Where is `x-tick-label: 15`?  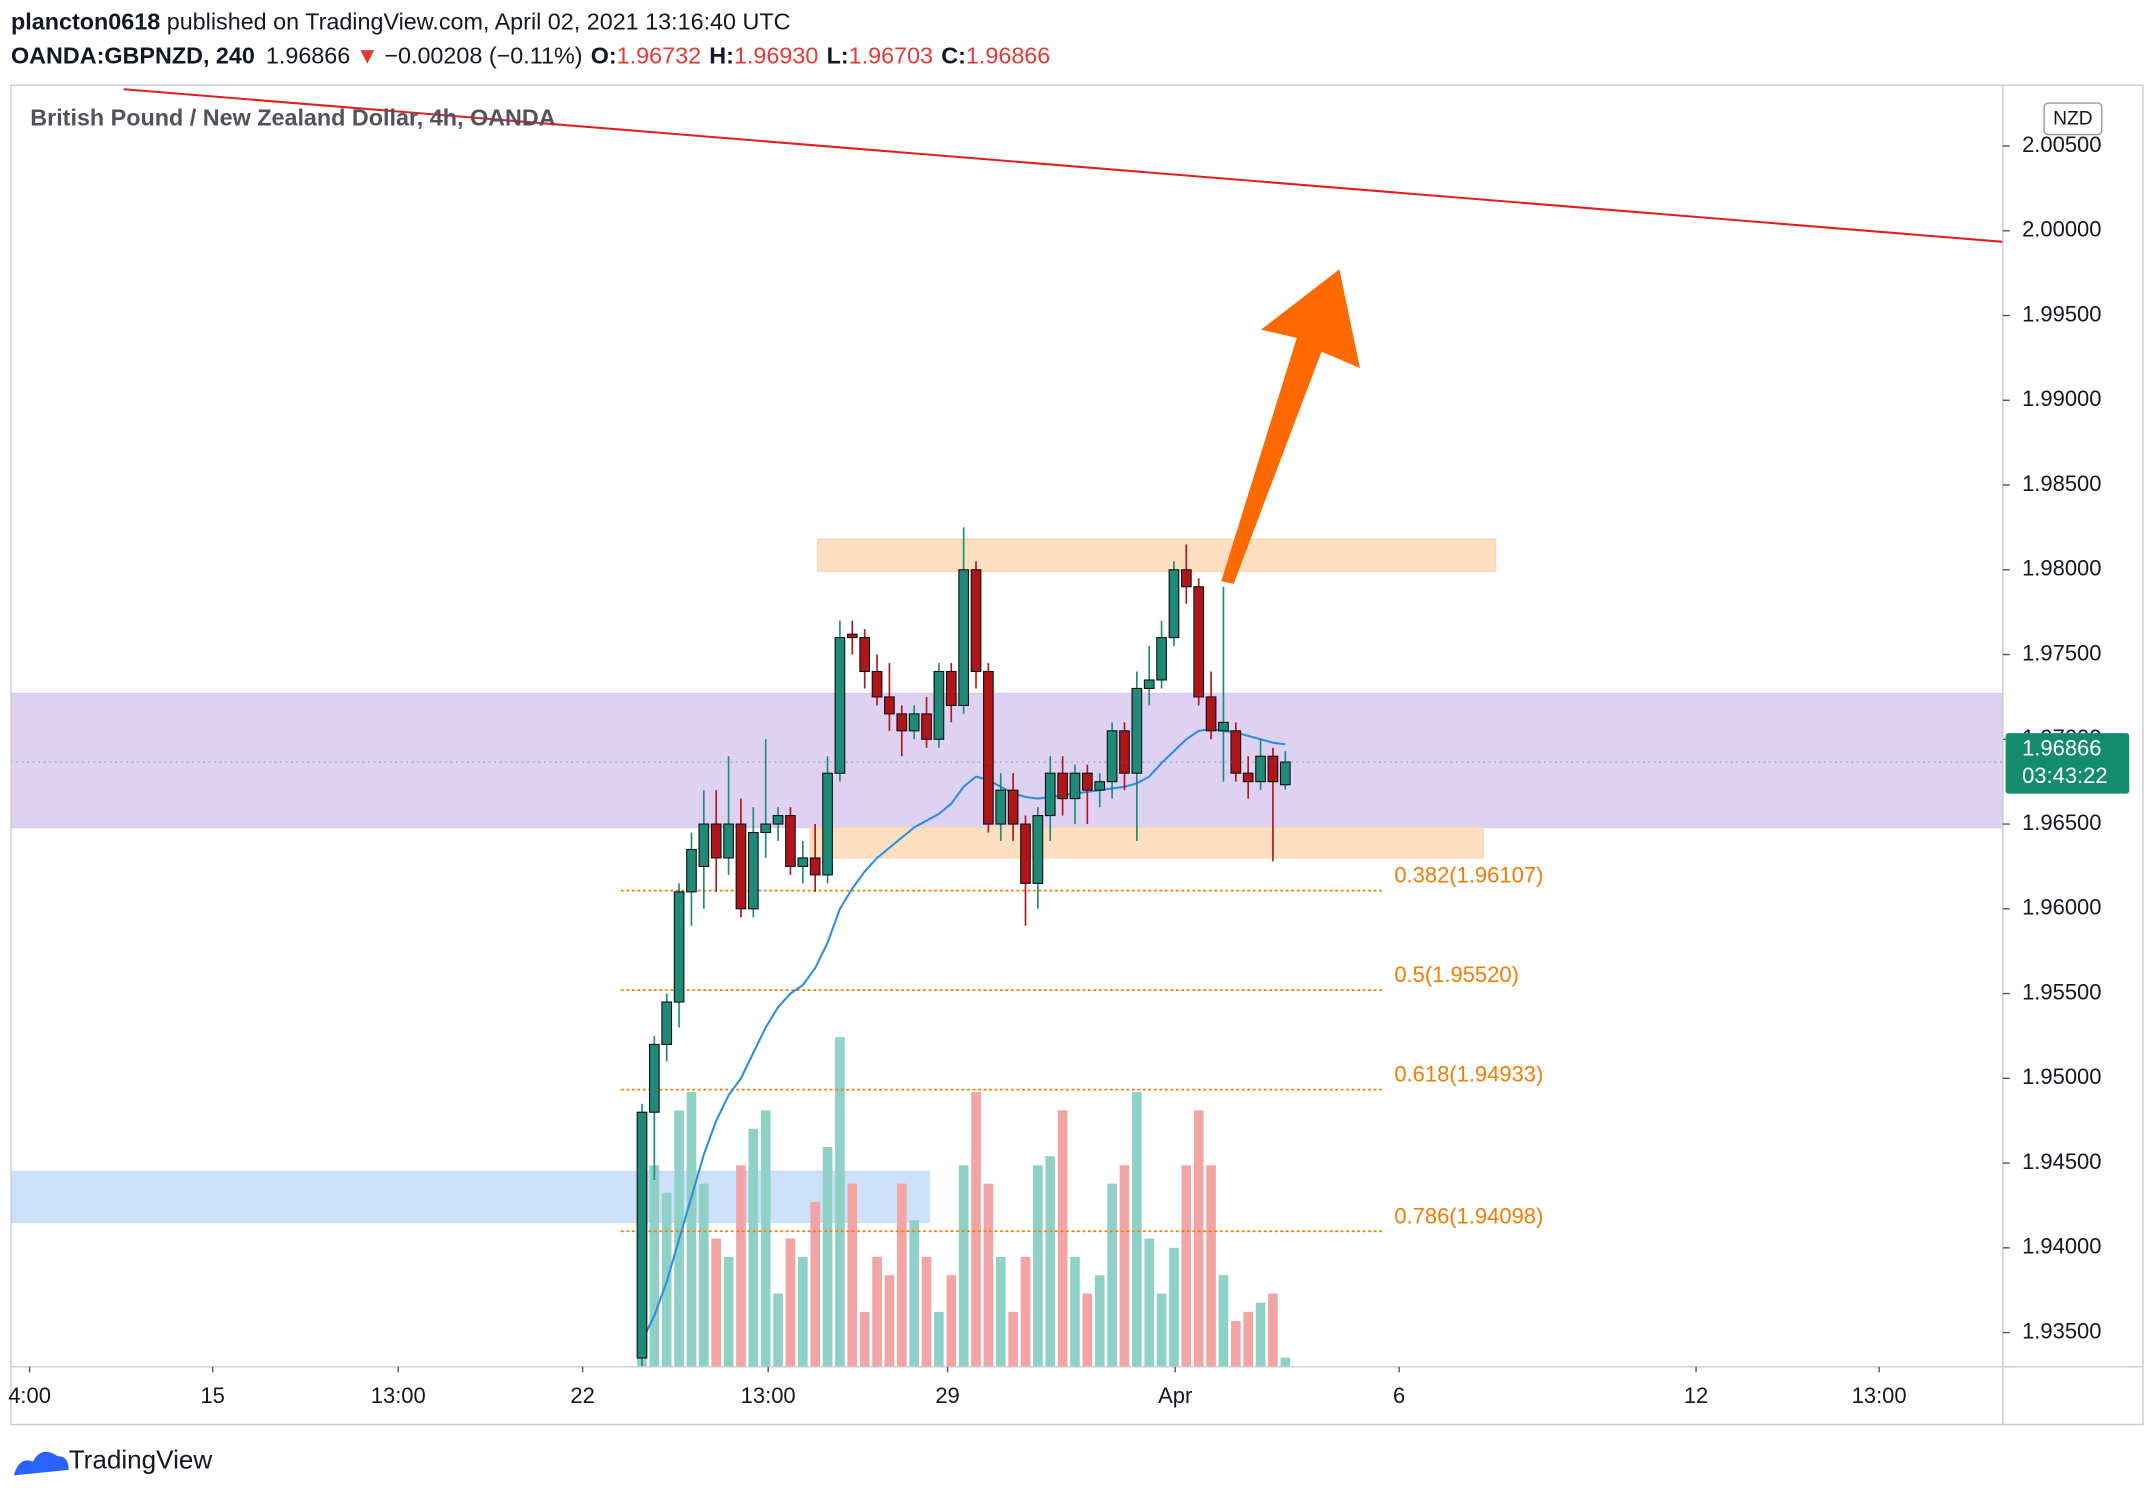 x-tick-label: 15 is located at coordinates (212, 1395).